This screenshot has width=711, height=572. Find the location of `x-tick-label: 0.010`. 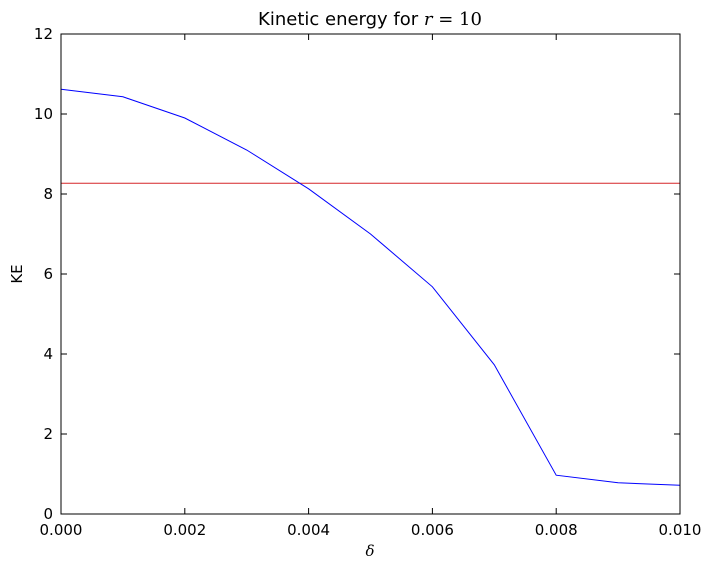

x-tick-label: 0.010 is located at coordinates (680, 530).